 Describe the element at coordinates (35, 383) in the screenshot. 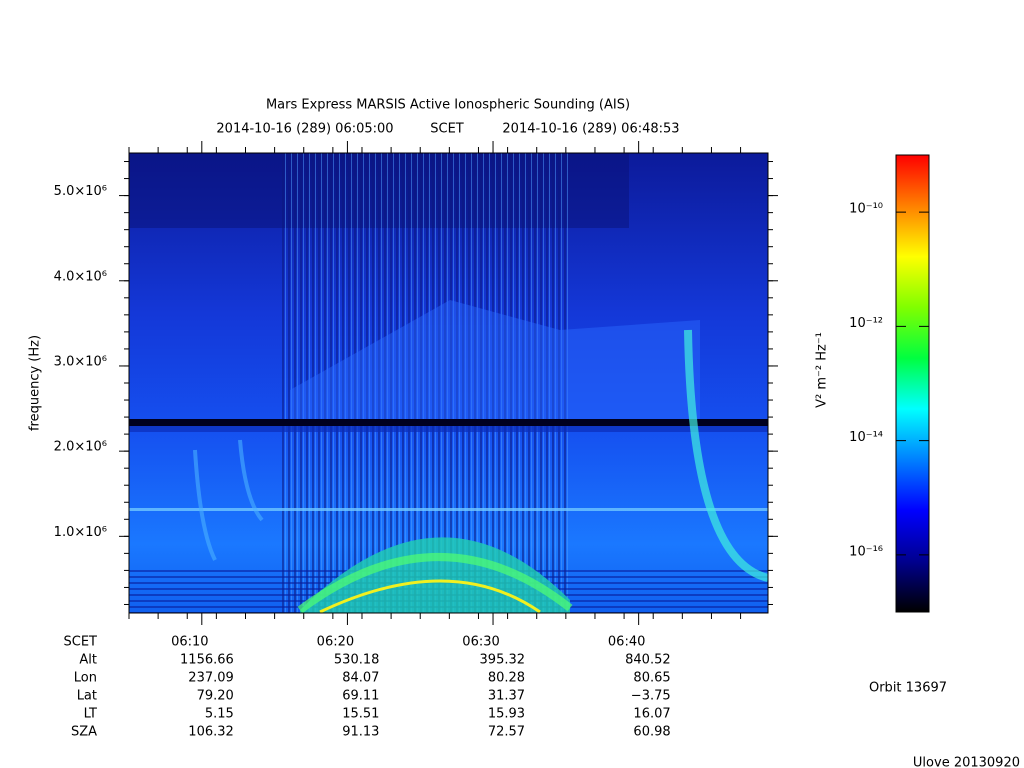

I see `y-axis-label: frequency (Hz)` at that location.